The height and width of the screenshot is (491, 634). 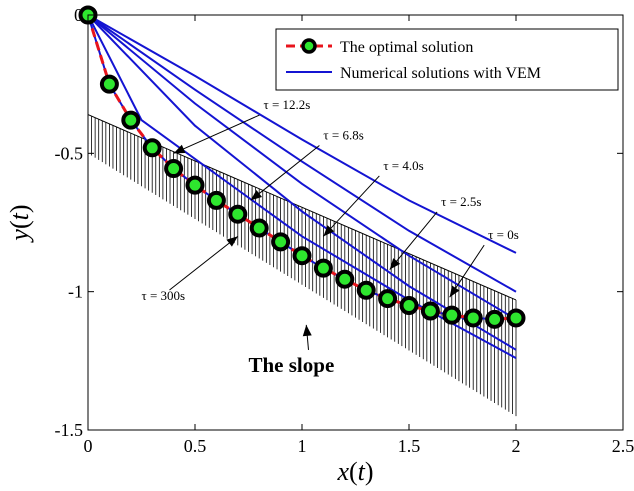 I want to click on x-tick-label: 1, so click(x=302, y=446).